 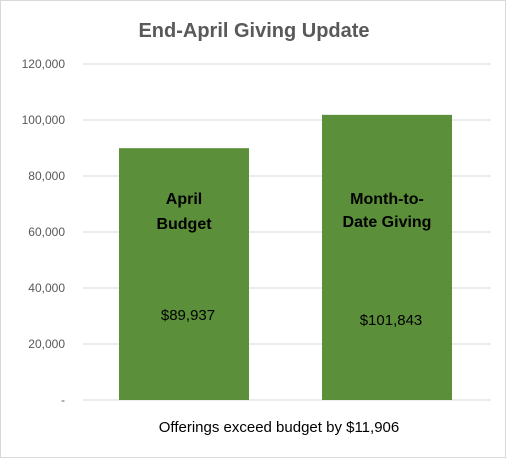 I want to click on y-tick-label: 40,000, so click(x=46, y=288).